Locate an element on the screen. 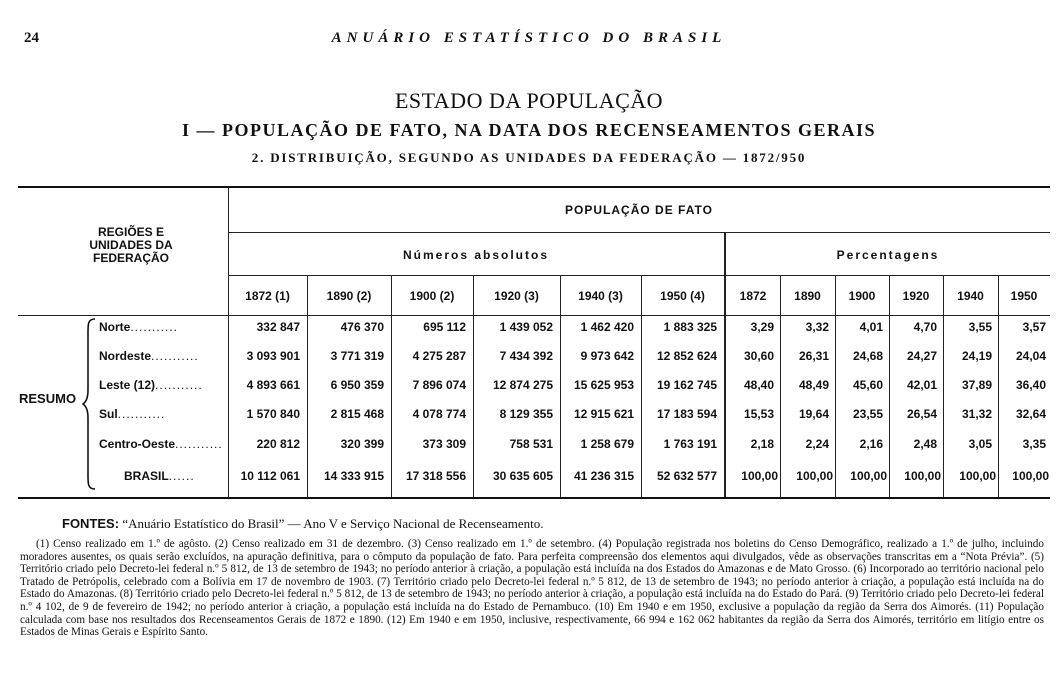 Image resolution: width=1058 pixels, height=693 pixels. value-cell: 52 632 577 is located at coordinates (686, 476).